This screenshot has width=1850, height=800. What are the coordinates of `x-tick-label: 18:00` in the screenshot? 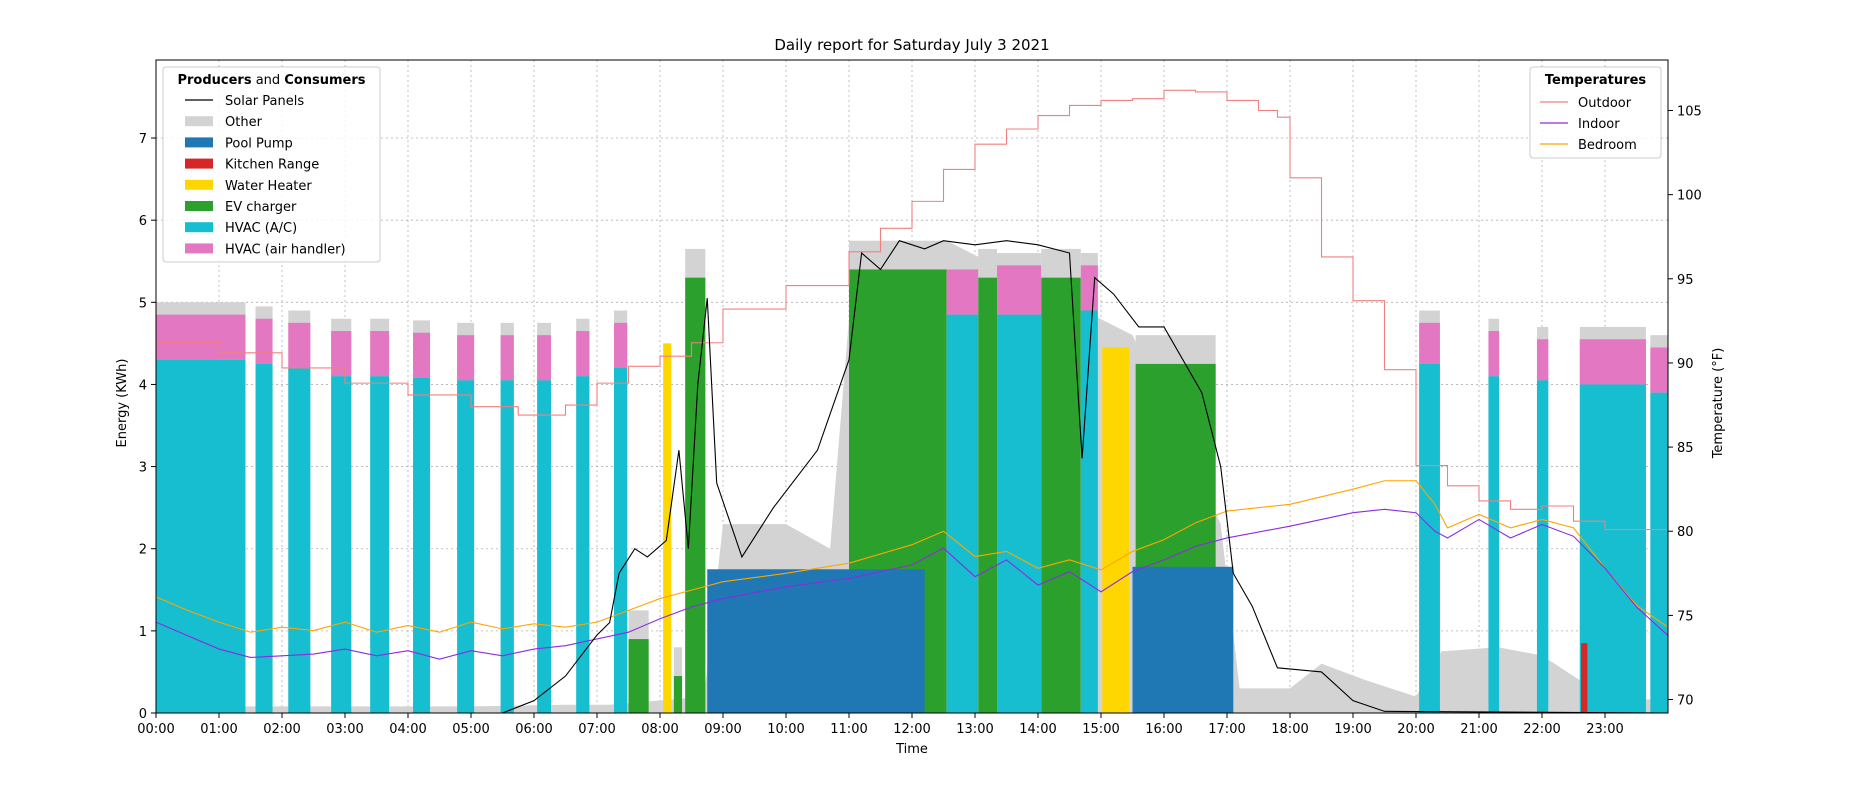 It's located at (1289, 729).